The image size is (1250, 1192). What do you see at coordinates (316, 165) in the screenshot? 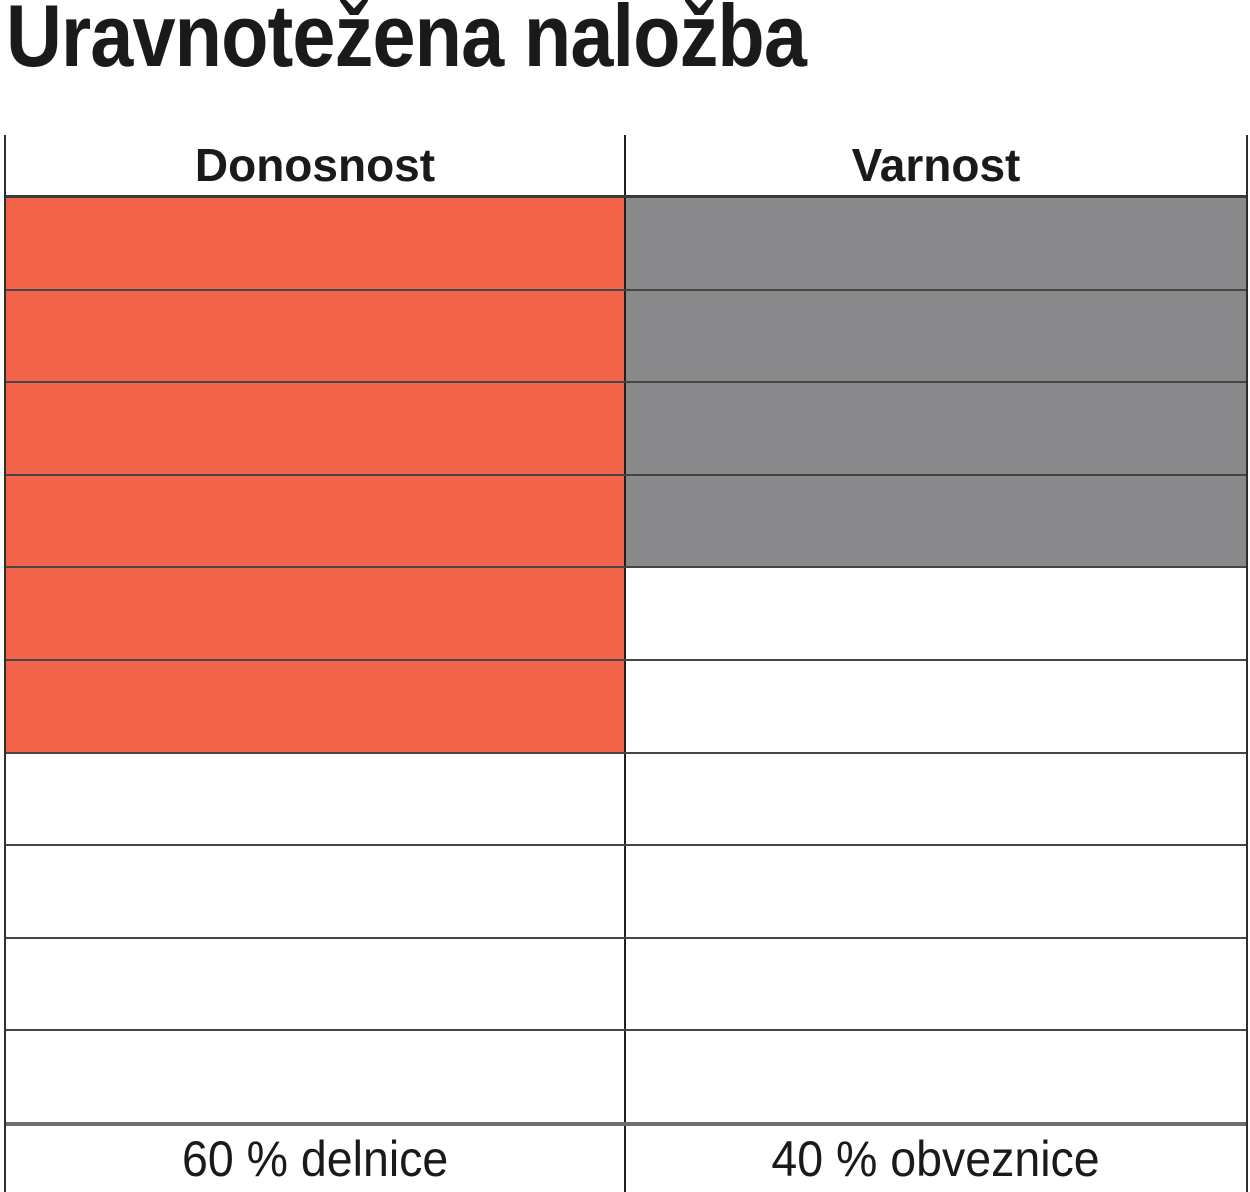
I see `column-header-donosnost: Donosnost` at bounding box center [316, 165].